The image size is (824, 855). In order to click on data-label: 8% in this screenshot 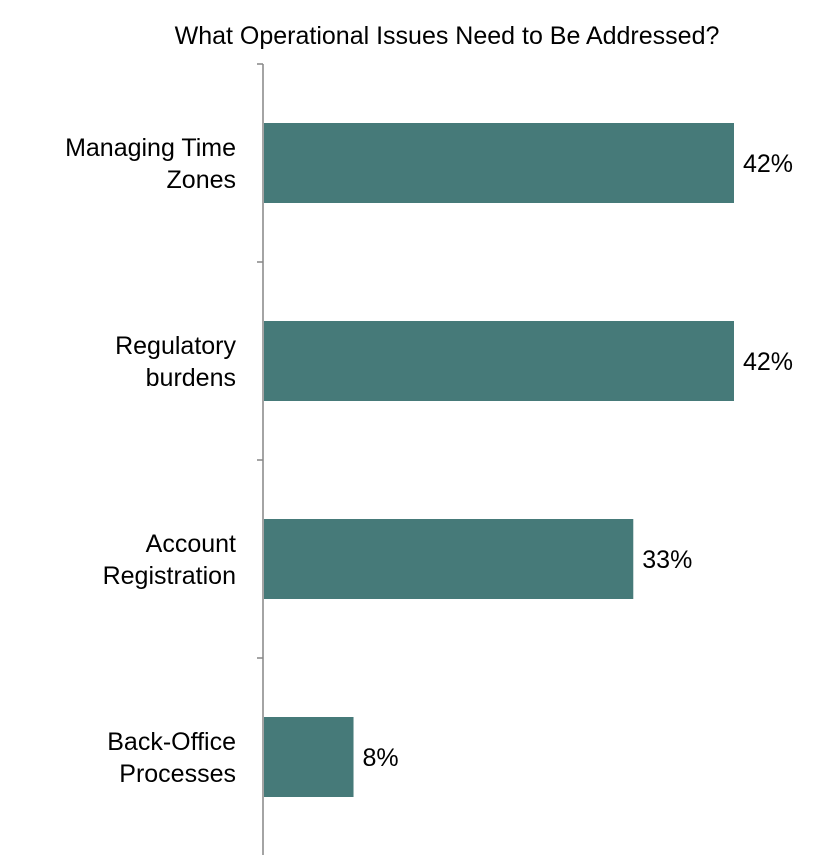, I will do `click(381, 758)`.